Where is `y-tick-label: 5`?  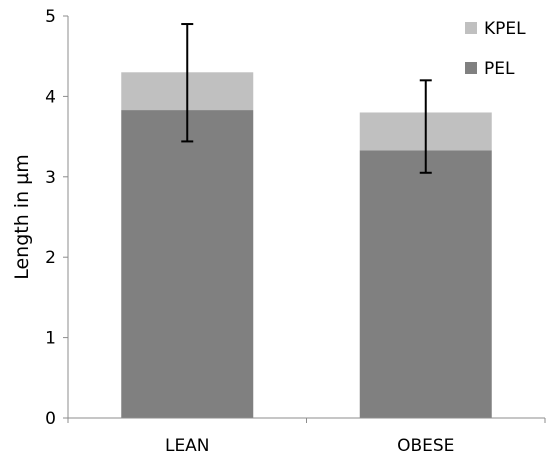
y-tick-label: 5 is located at coordinates (50, 17).